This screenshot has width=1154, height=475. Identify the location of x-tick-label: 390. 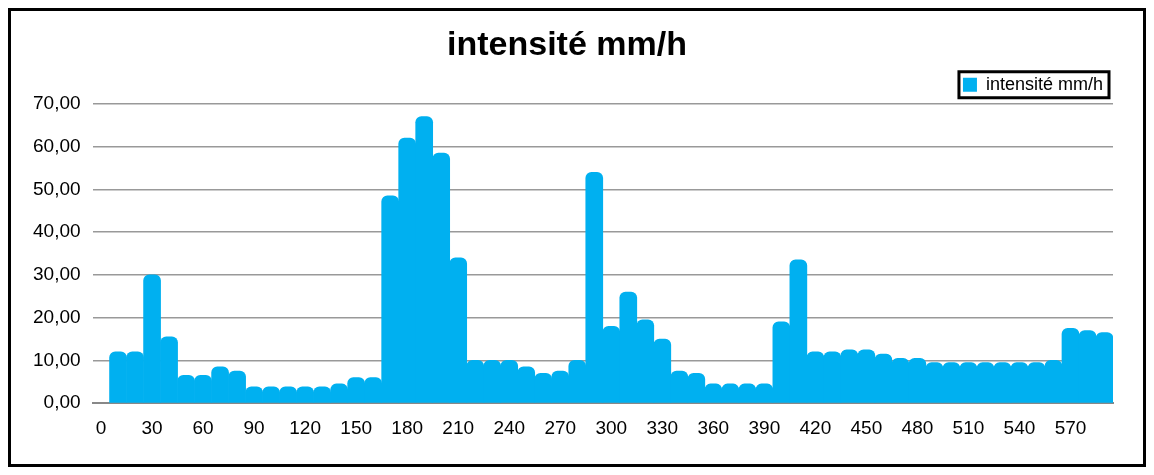
(764, 427).